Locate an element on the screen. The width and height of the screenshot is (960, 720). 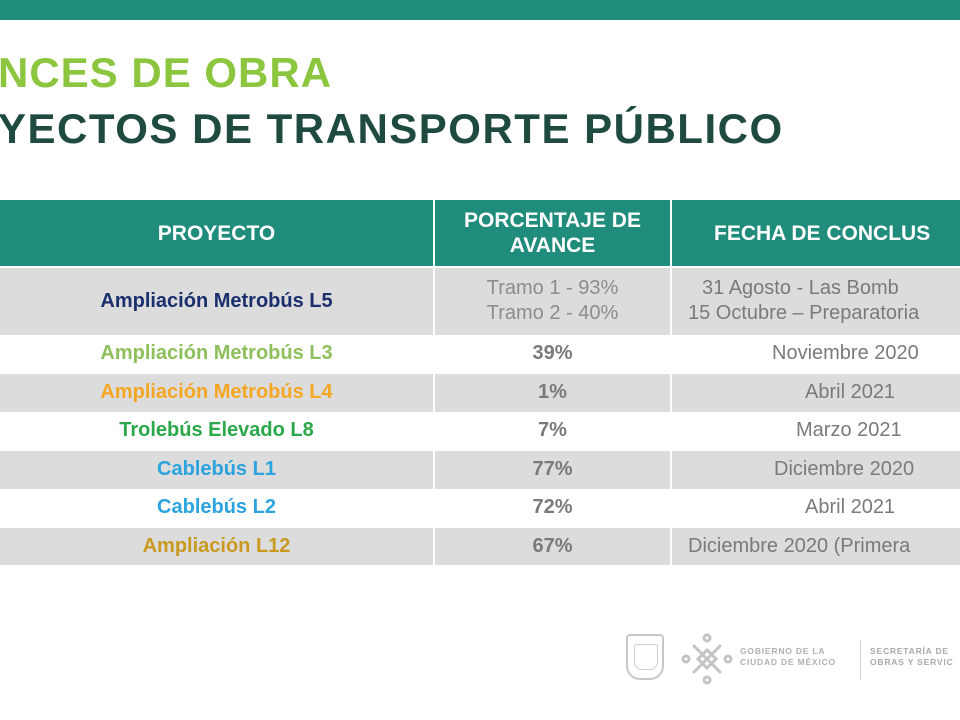
progress-value: 7% is located at coordinates (553, 430).